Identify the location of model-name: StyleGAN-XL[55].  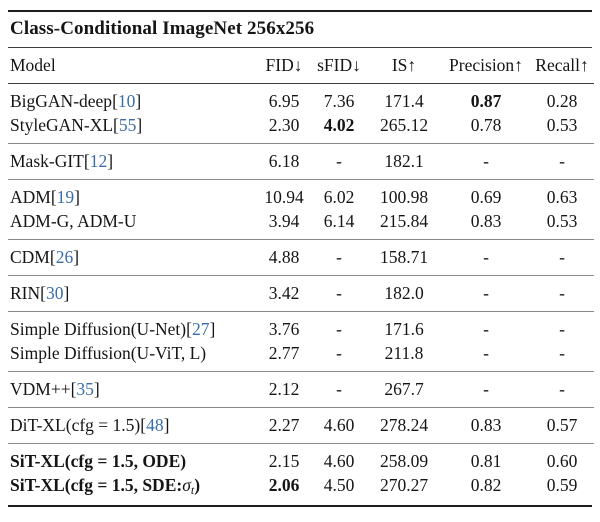
(132, 128).